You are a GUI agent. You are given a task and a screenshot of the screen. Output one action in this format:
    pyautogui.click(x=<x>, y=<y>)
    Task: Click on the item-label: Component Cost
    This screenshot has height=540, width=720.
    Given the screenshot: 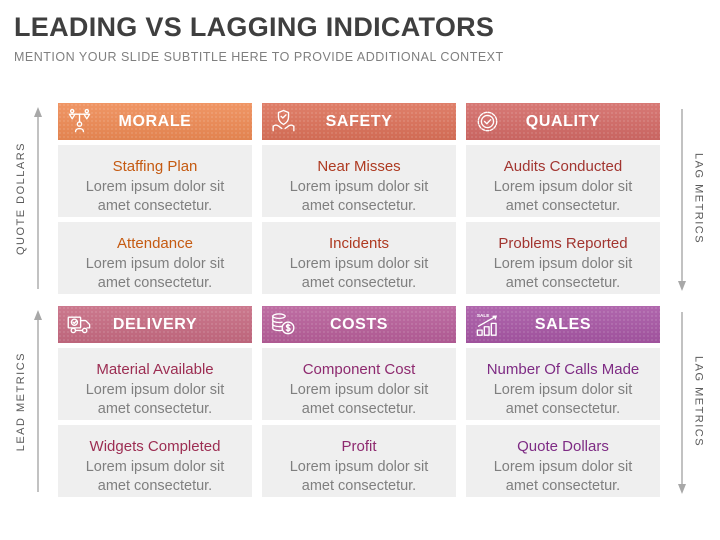 What is the action you would take?
    pyautogui.click(x=359, y=369)
    